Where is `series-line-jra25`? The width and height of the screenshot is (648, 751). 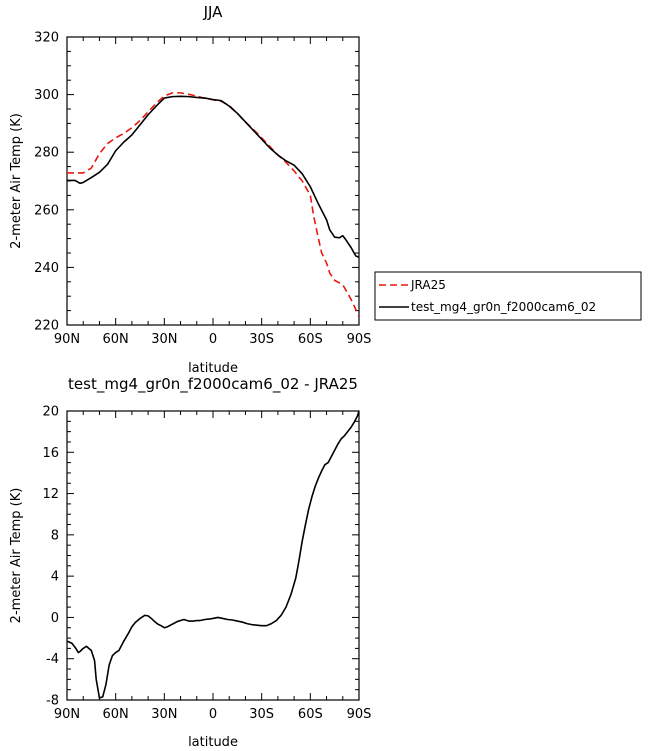 series-line-jra25 is located at coordinates (213, 204).